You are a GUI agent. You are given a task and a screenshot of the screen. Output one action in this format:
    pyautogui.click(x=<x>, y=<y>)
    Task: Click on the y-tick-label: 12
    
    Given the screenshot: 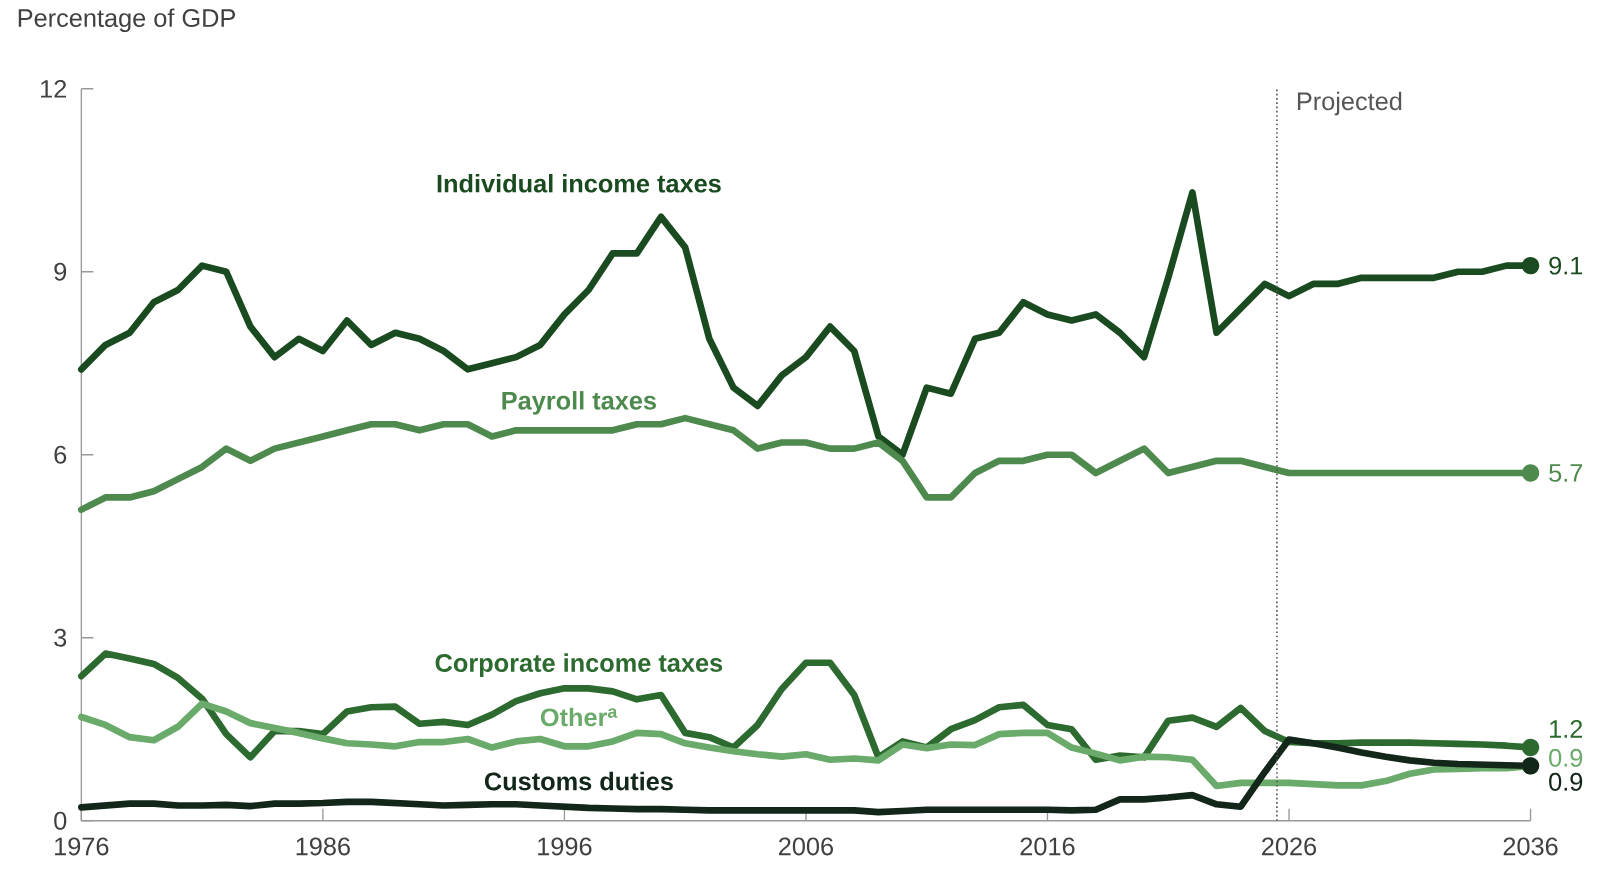 What is the action you would take?
    pyautogui.click(x=54, y=88)
    